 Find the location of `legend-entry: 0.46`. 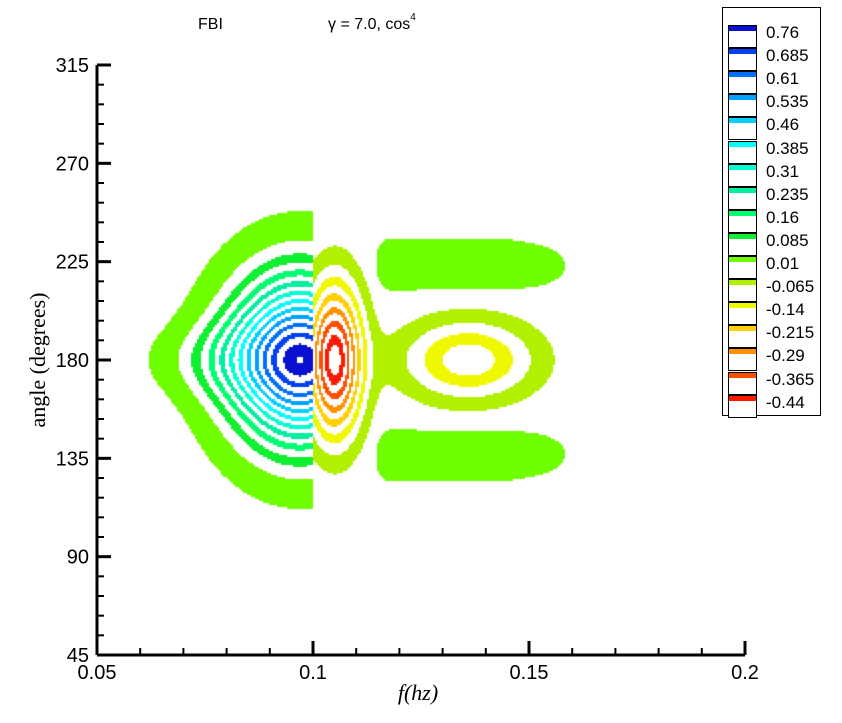

legend-entry: 0.46 is located at coordinates (773, 128).